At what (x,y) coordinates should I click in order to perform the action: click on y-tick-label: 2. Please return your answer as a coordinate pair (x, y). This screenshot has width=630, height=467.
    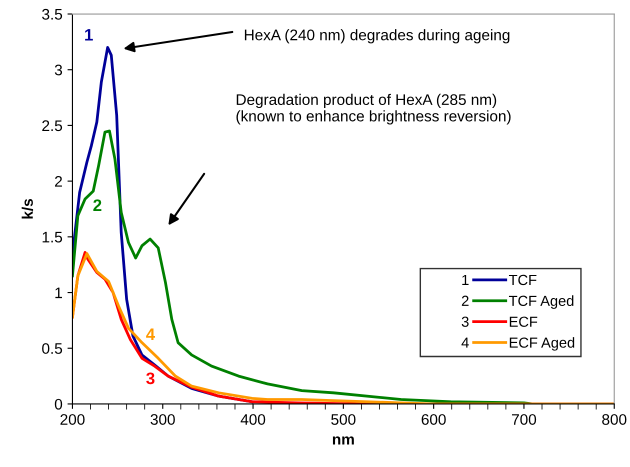
    Looking at the image, I should click on (58, 181).